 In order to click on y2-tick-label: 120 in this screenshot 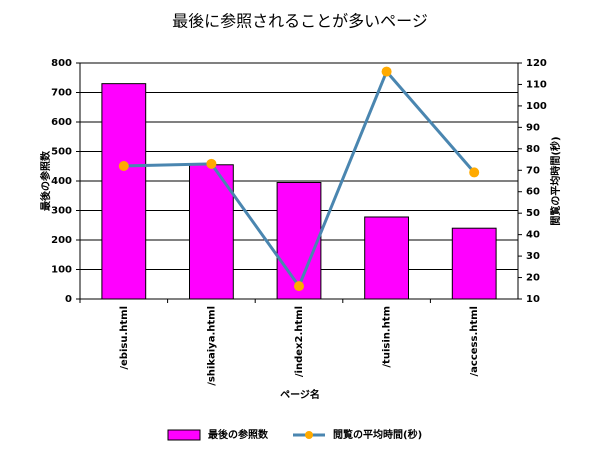, I will do `click(536, 63)`.